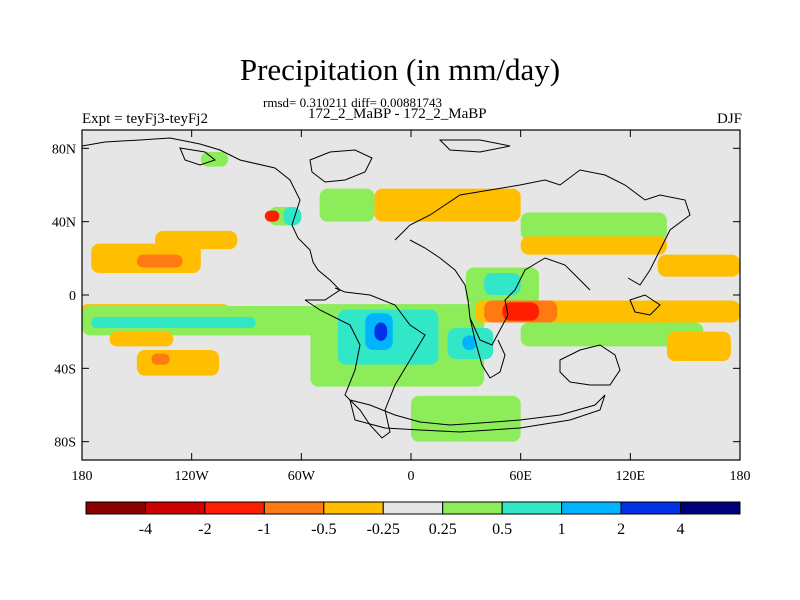  I want to click on y-tick-label: 0, so click(72, 296).